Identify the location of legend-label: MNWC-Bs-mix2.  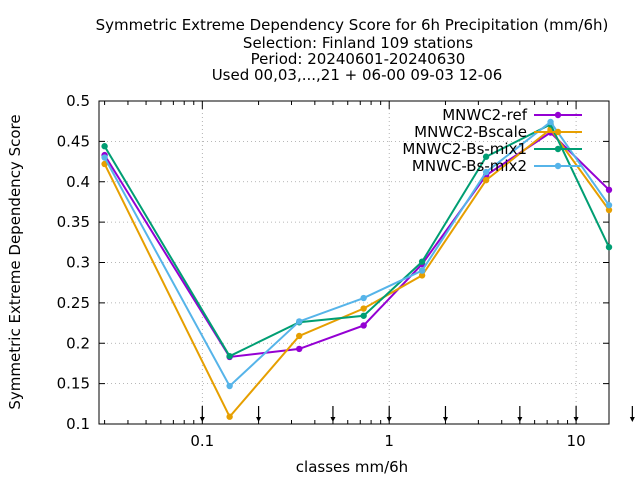
(469, 166).